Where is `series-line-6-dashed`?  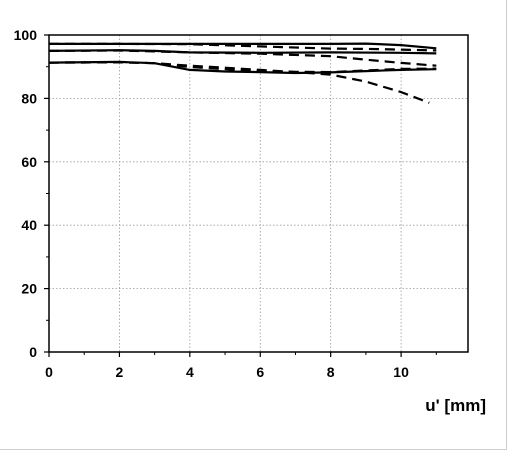
series-line-6-dashed is located at coordinates (239, 82).